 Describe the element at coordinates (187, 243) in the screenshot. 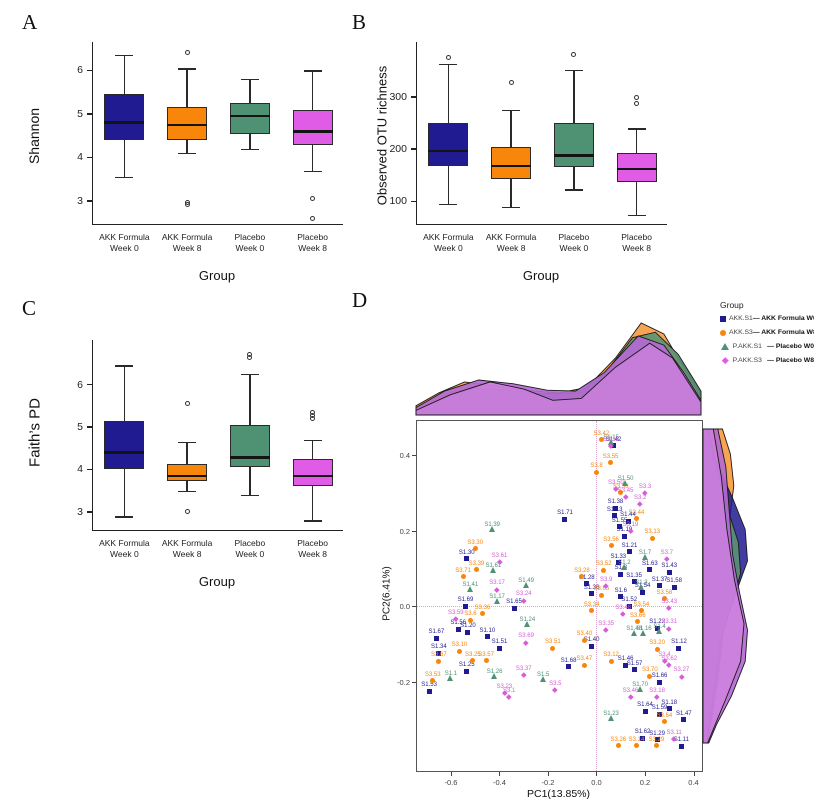

I see `x-category-label: AKK Formula Week 8` at that location.